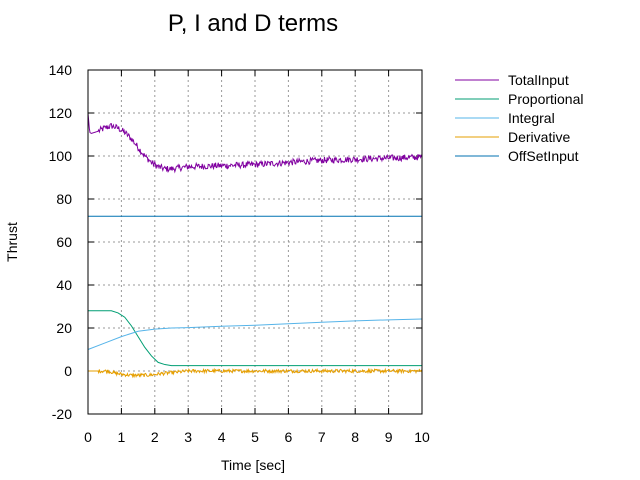 The width and height of the screenshot is (640, 480). Describe the element at coordinates (61, 113) in the screenshot. I see `y-tick-label: 120` at that location.